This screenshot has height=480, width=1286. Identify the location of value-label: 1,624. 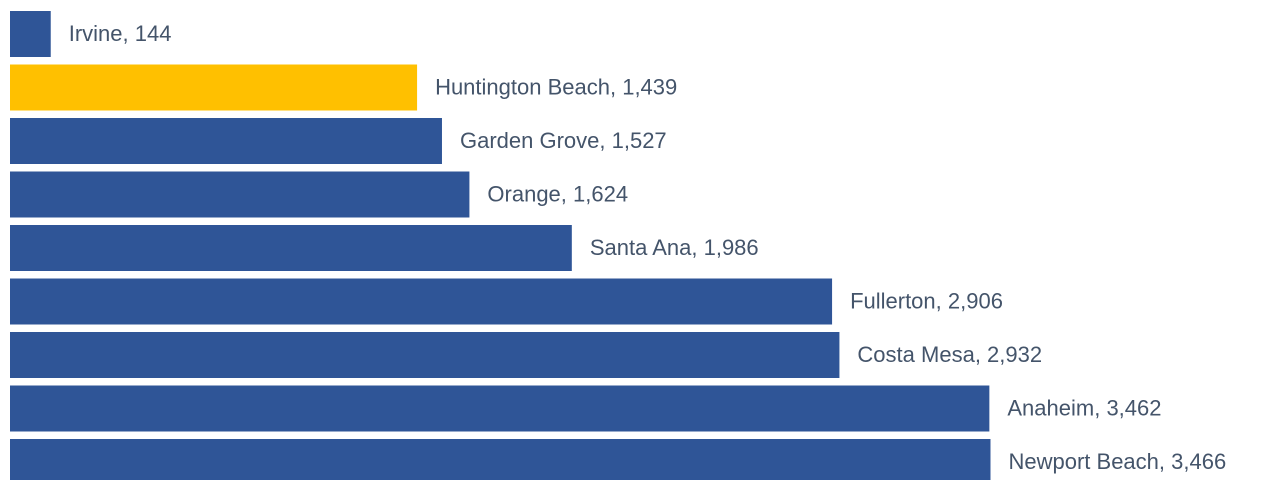
(600, 193).